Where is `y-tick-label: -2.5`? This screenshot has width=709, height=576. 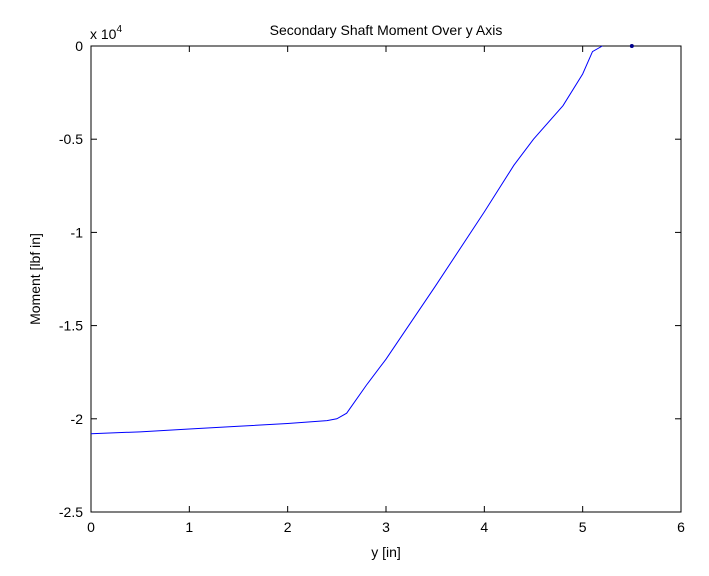 y-tick-label: -2.5 is located at coordinates (71, 512).